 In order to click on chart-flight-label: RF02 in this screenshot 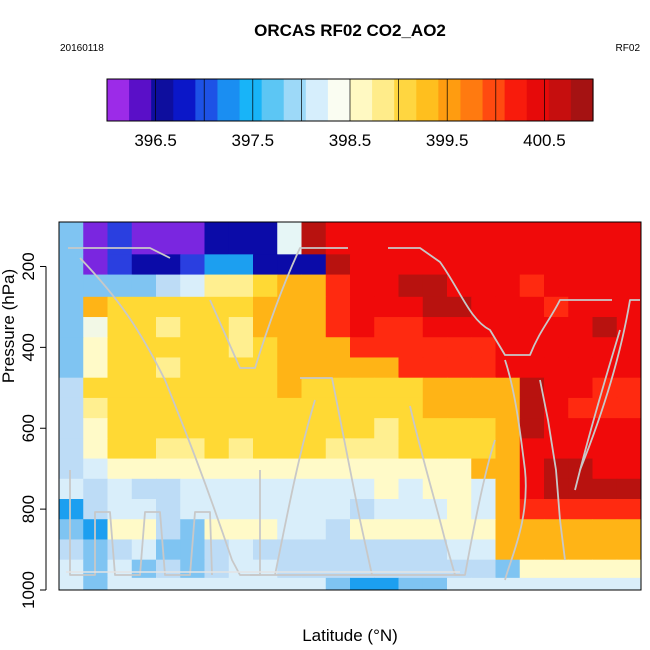, I will do `click(628, 48)`.